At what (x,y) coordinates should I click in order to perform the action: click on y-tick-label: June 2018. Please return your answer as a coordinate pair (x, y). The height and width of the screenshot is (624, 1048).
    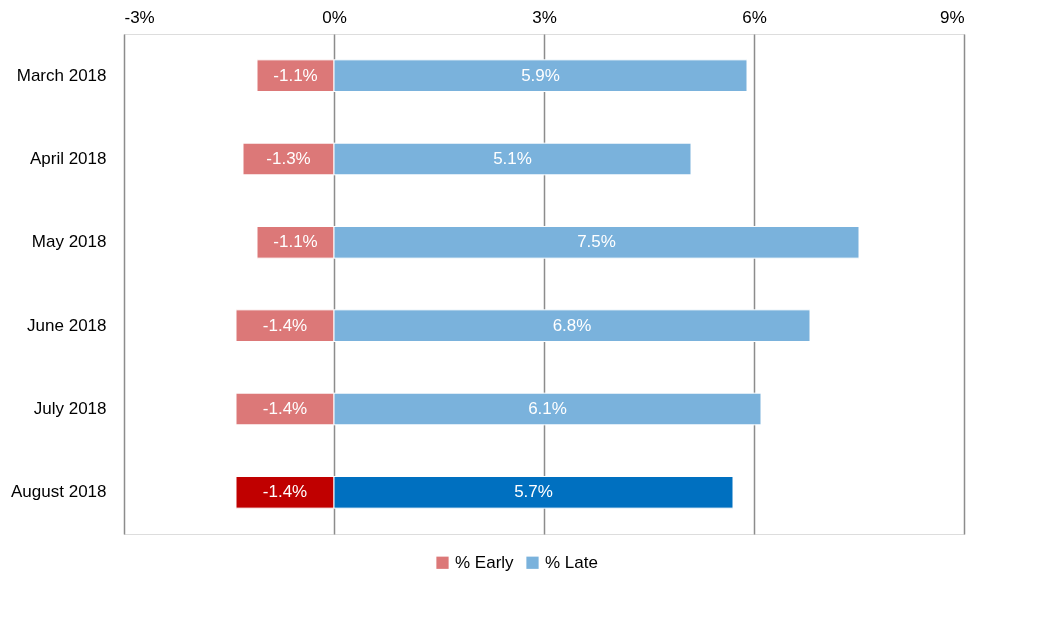
    Looking at the image, I should click on (67, 325).